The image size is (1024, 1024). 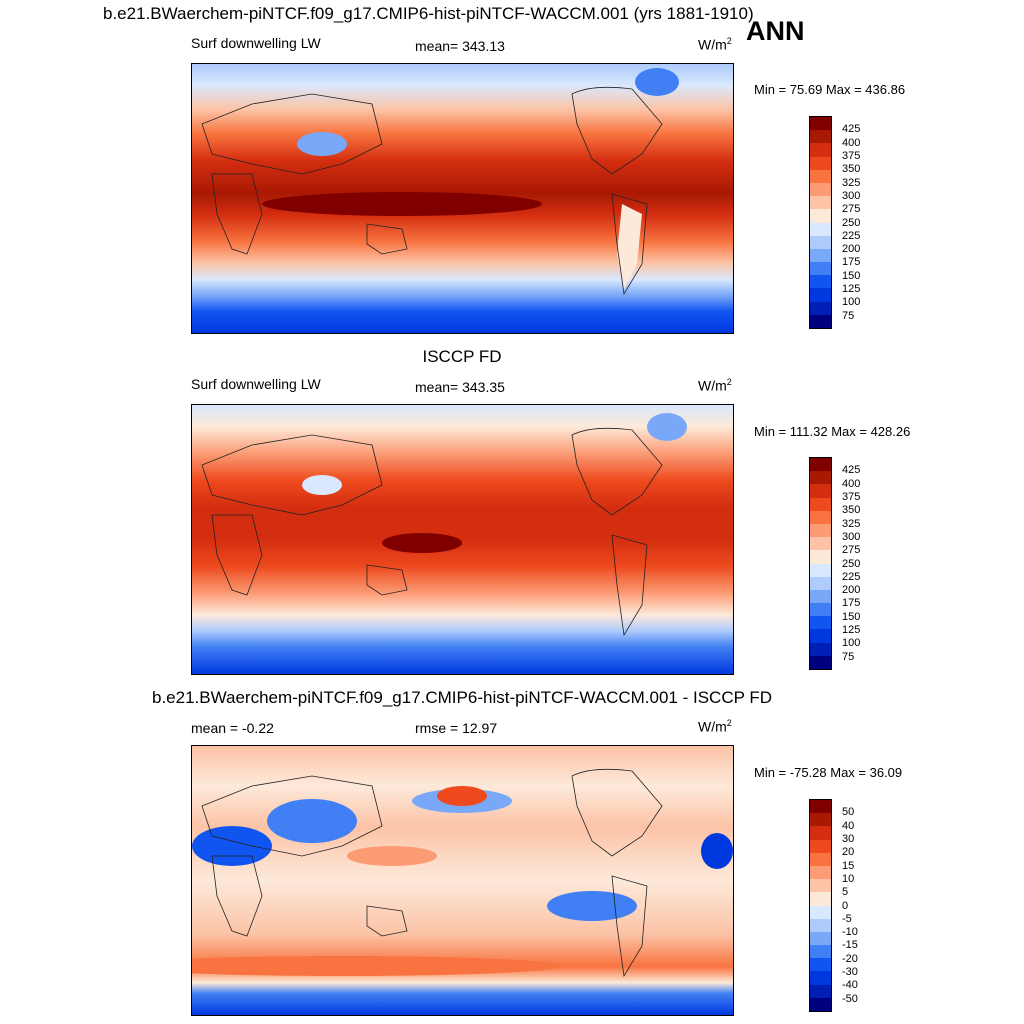 What do you see at coordinates (848, 865) in the screenshot?
I see `colorbar-tick-label: 15` at bounding box center [848, 865].